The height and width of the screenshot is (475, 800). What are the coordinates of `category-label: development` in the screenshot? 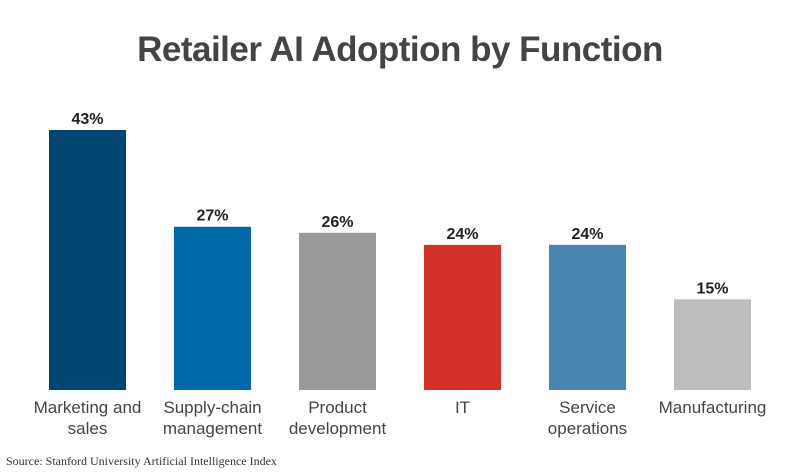 It's located at (338, 428).